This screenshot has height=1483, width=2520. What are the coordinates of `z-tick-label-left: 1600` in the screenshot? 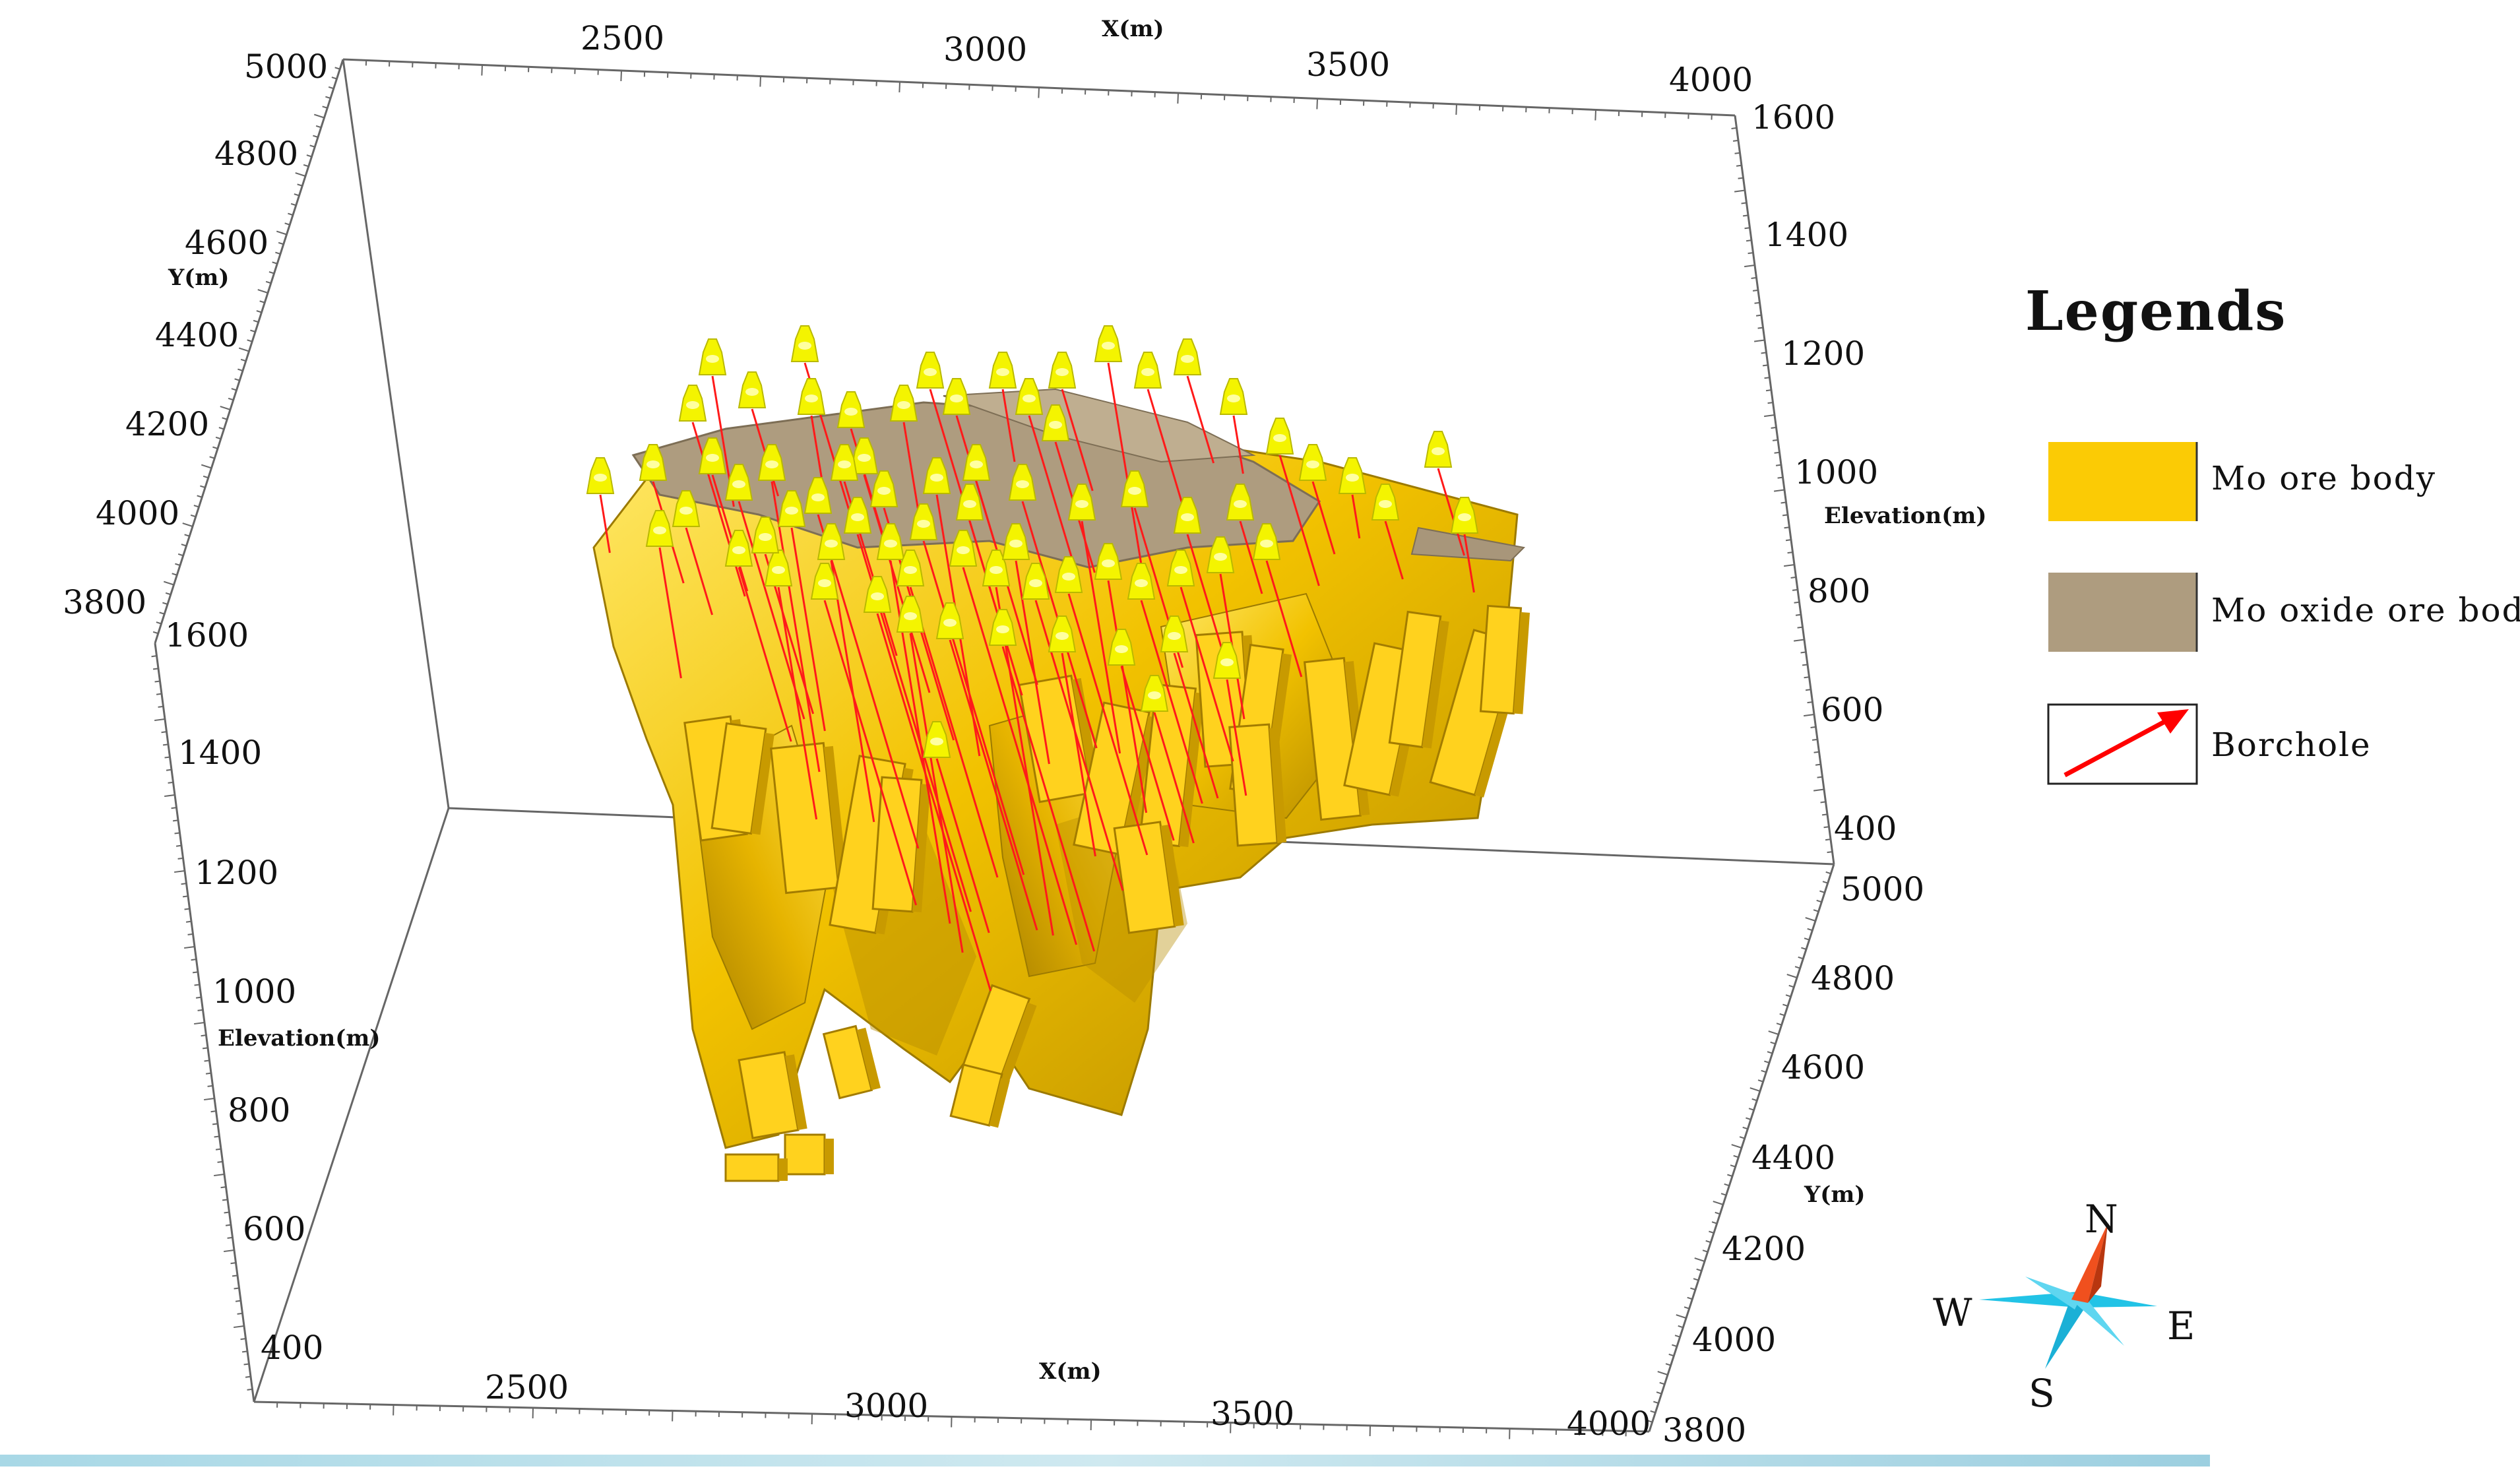 It's located at (207, 635).